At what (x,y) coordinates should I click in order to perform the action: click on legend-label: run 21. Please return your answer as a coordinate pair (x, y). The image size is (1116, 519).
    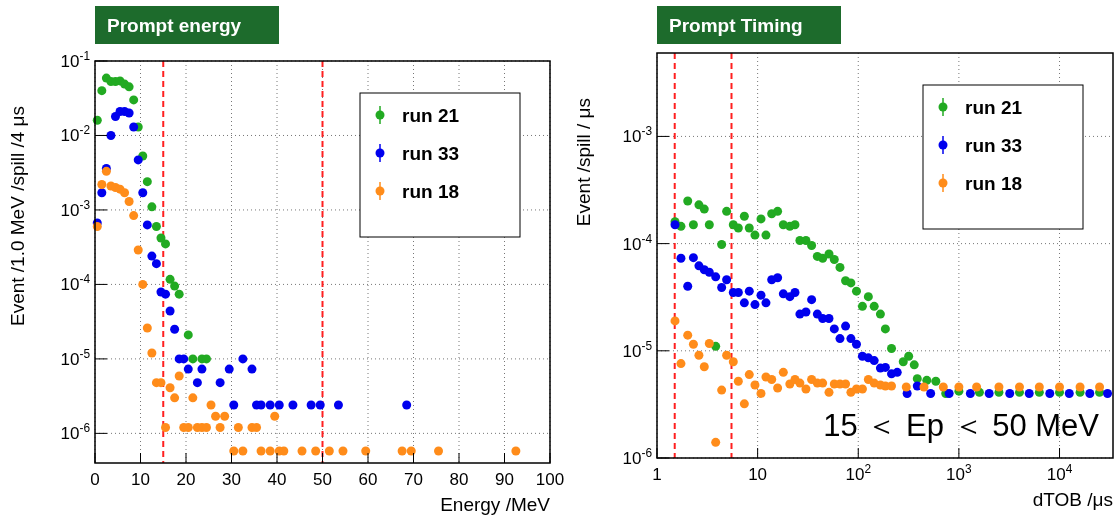
    Looking at the image, I should click on (994, 107).